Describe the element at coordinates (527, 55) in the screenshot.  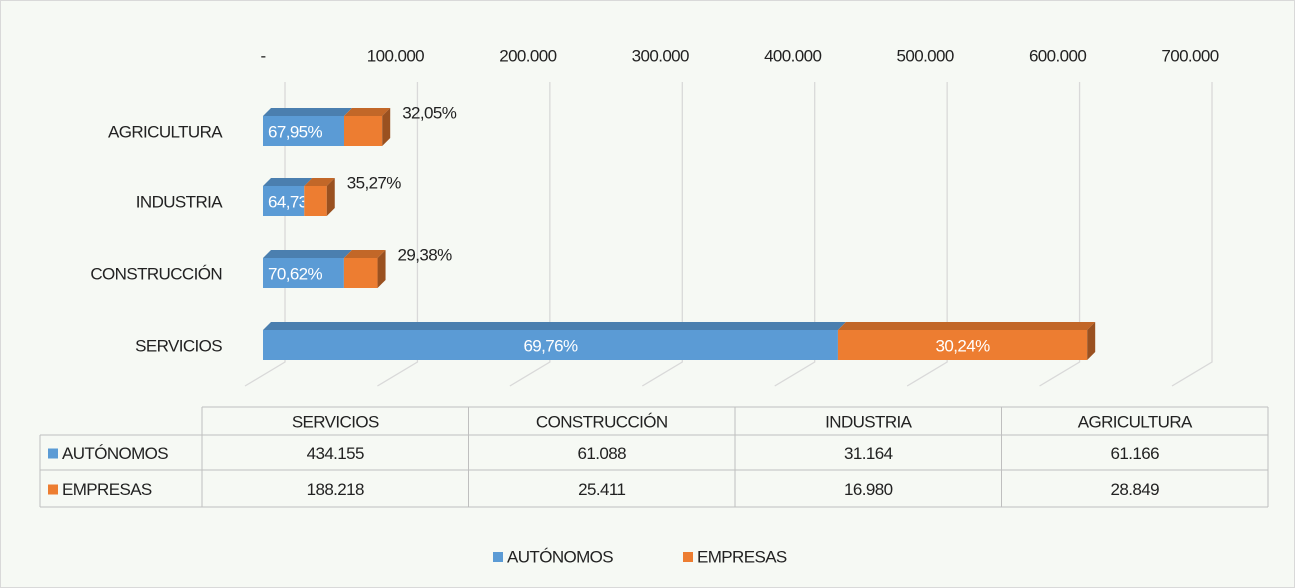
I see `x-tick-label: 200.000` at that location.